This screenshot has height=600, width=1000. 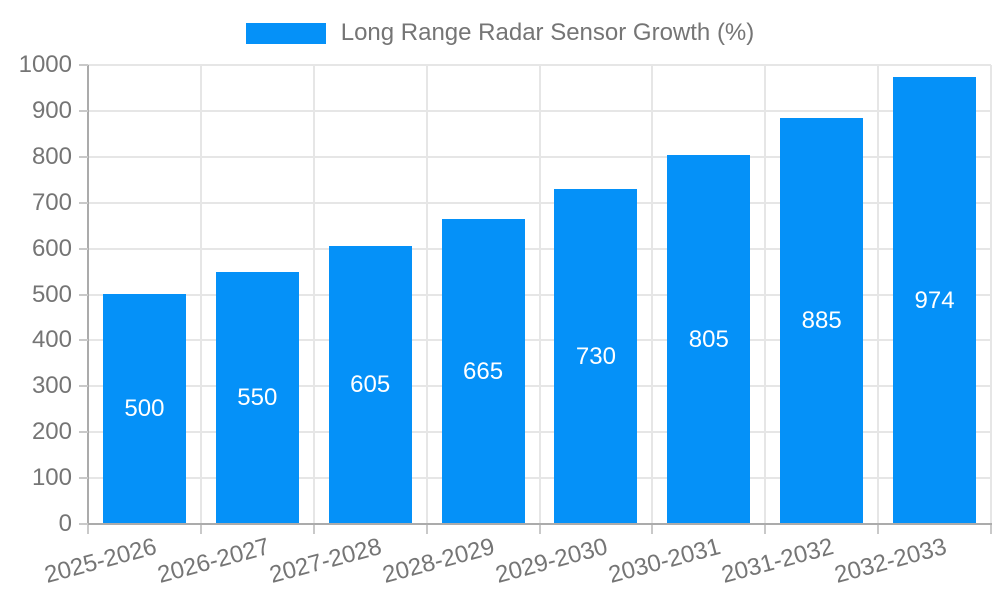 I want to click on y-tick-label: 800, so click(x=51, y=156).